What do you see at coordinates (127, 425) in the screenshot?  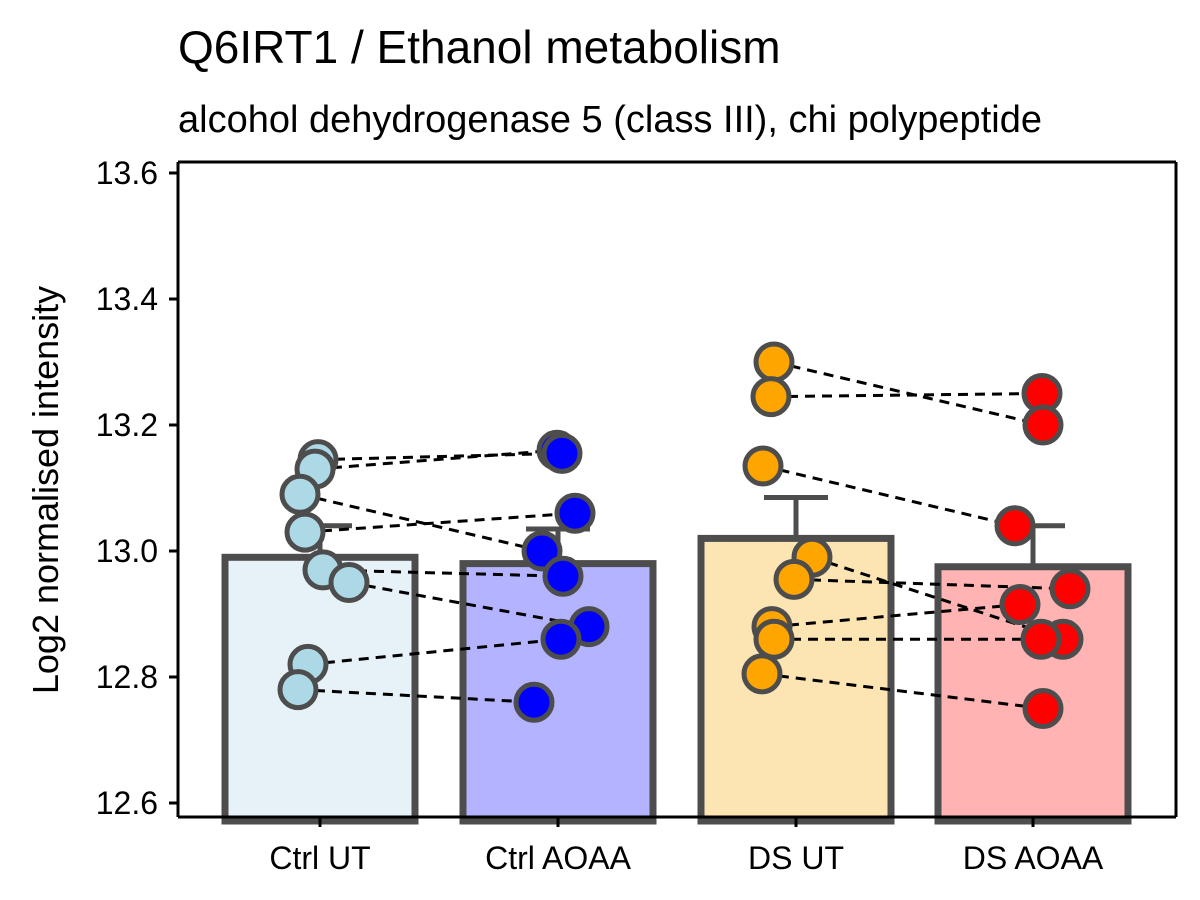 I see `y-tick-label: 13.2` at bounding box center [127, 425].